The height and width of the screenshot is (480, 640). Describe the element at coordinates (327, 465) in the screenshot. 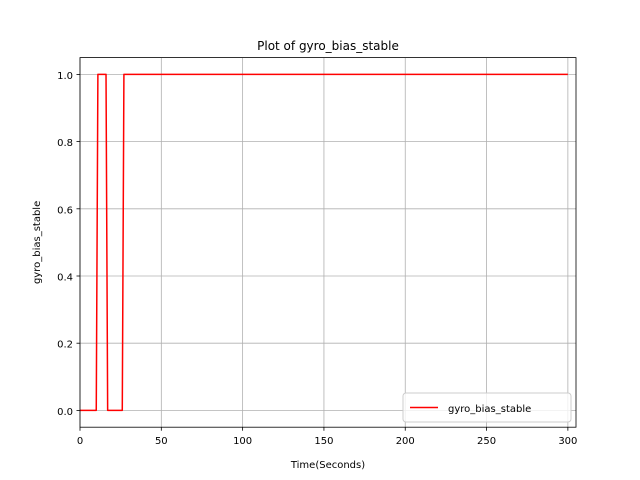

I see `x-axis-label: Time(Seconds)` at that location.